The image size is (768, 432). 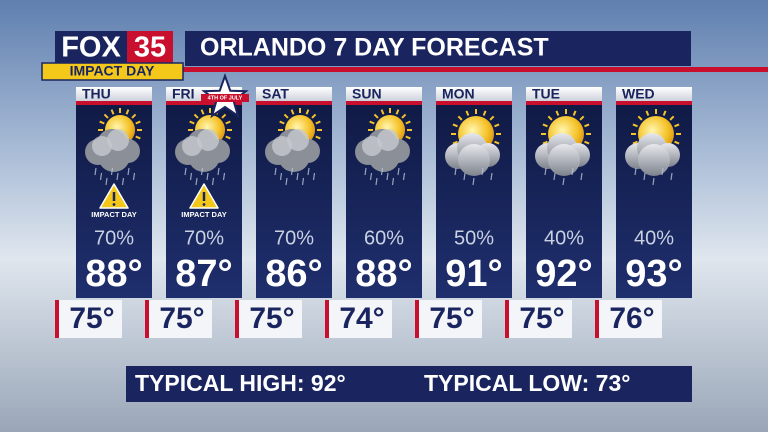 I want to click on high-temp: 91°, so click(x=473, y=274).